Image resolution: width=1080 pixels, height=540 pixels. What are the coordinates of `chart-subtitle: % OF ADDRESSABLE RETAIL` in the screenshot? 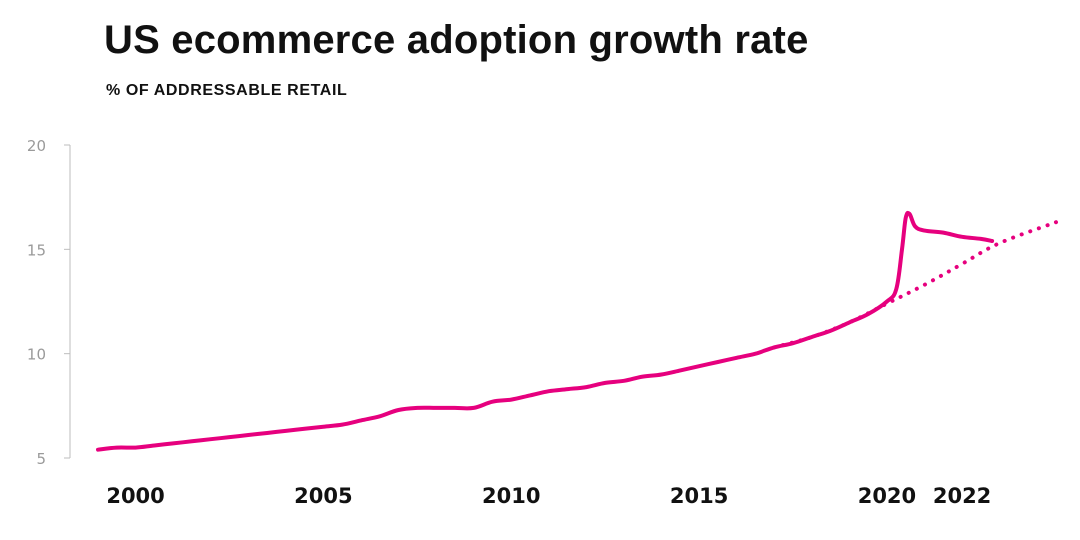 It's located at (227, 90).